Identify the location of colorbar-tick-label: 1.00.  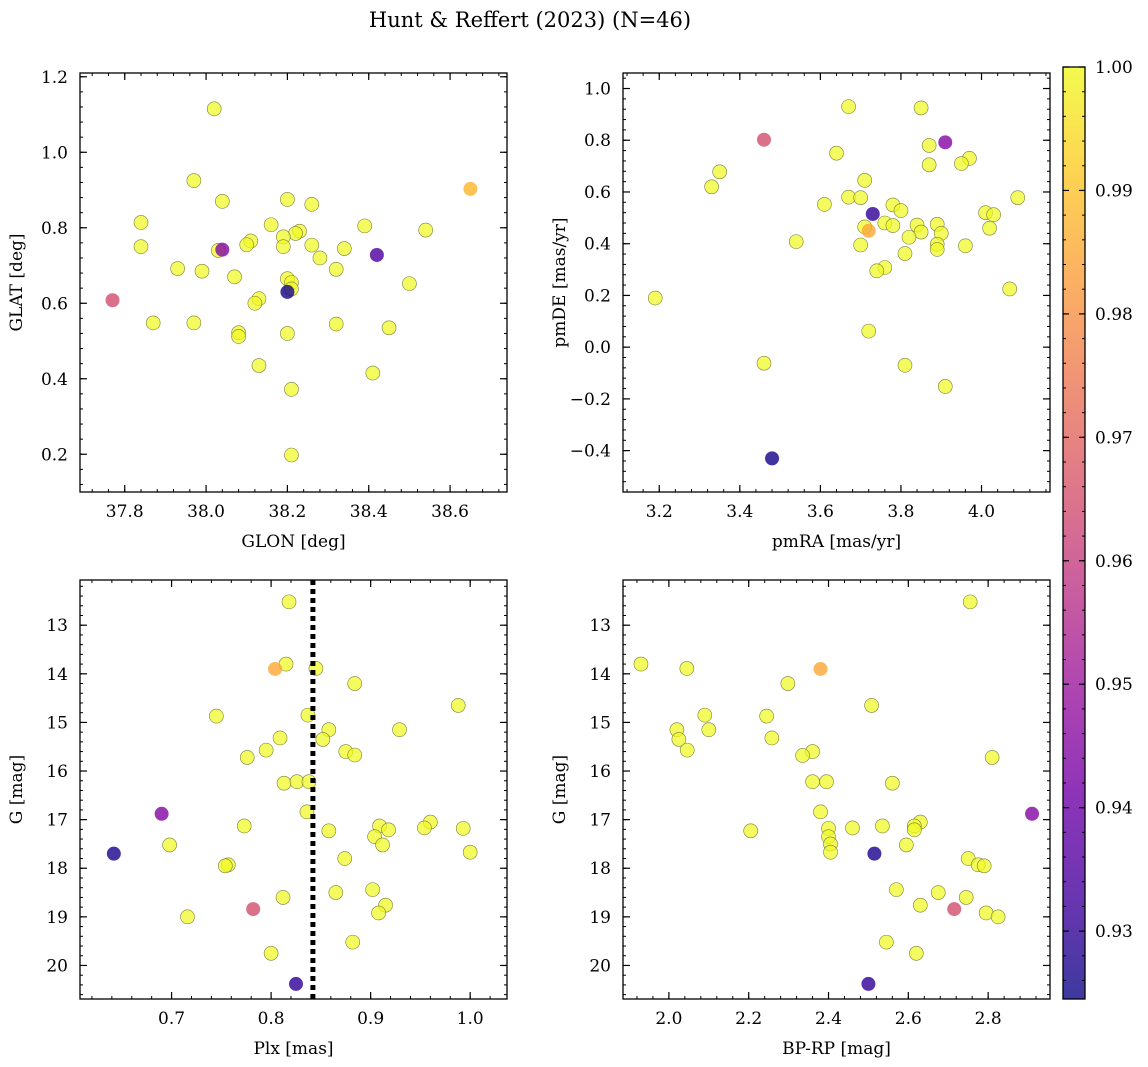
(1114, 68).